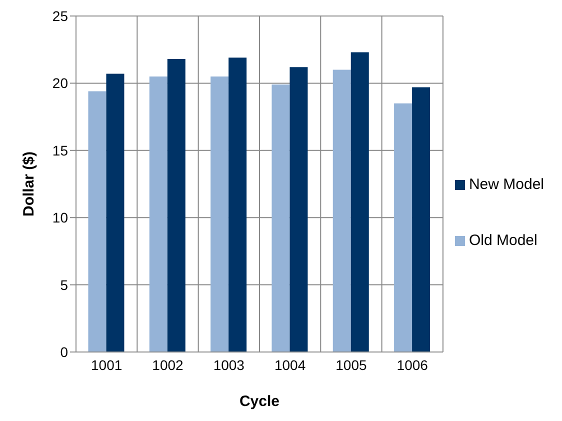 This screenshot has height=421, width=562. Describe the element at coordinates (259, 401) in the screenshot. I see `x-axis-title: Cycle` at that location.